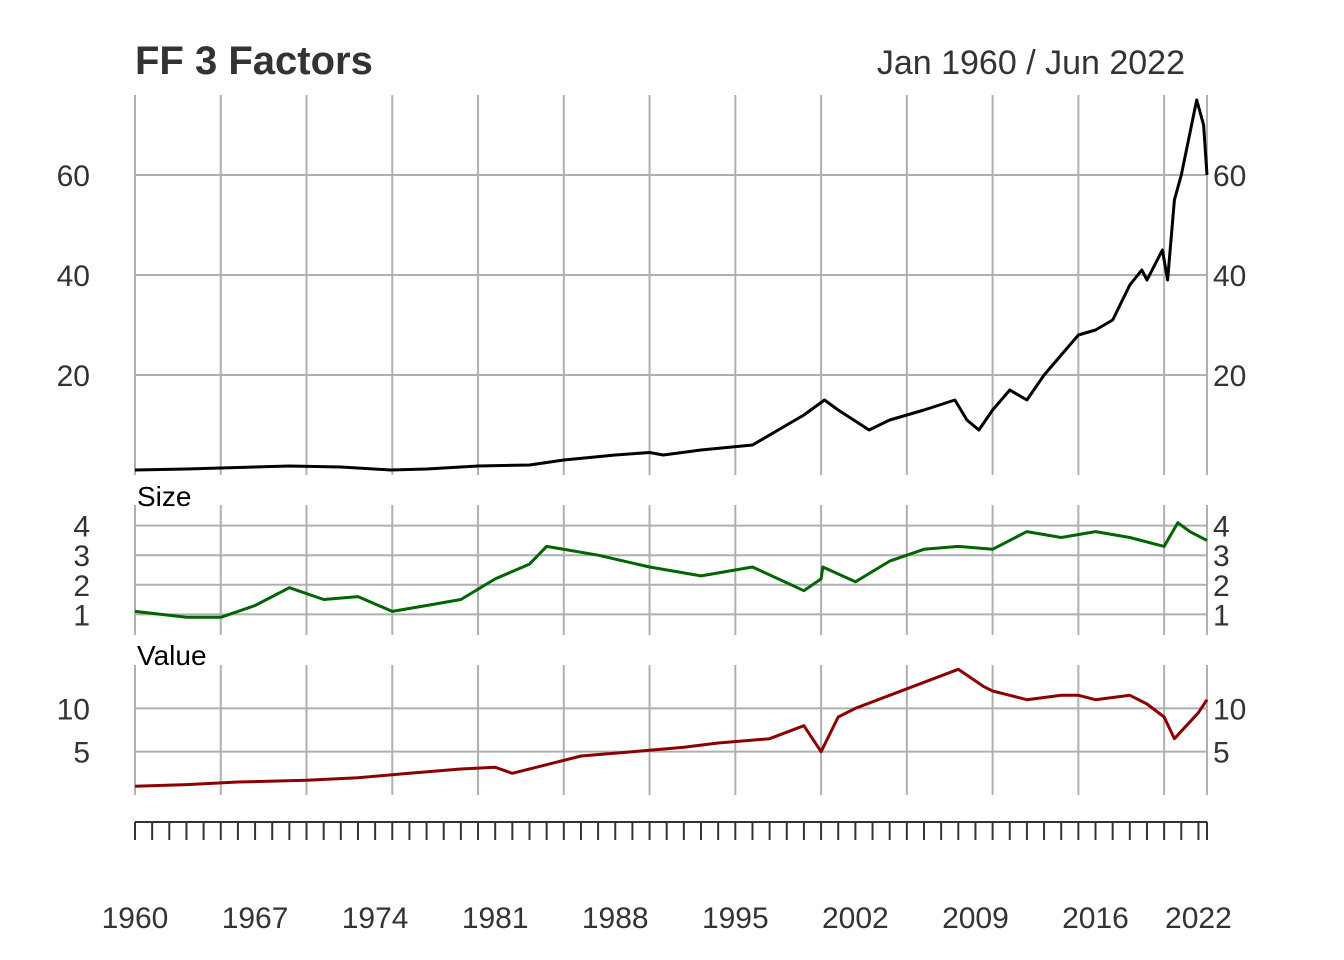 Image resolution: width=1344 pixels, height=960 pixels. Describe the element at coordinates (735, 918) in the screenshot. I see `x-tick-label-1995: 1995` at that location.